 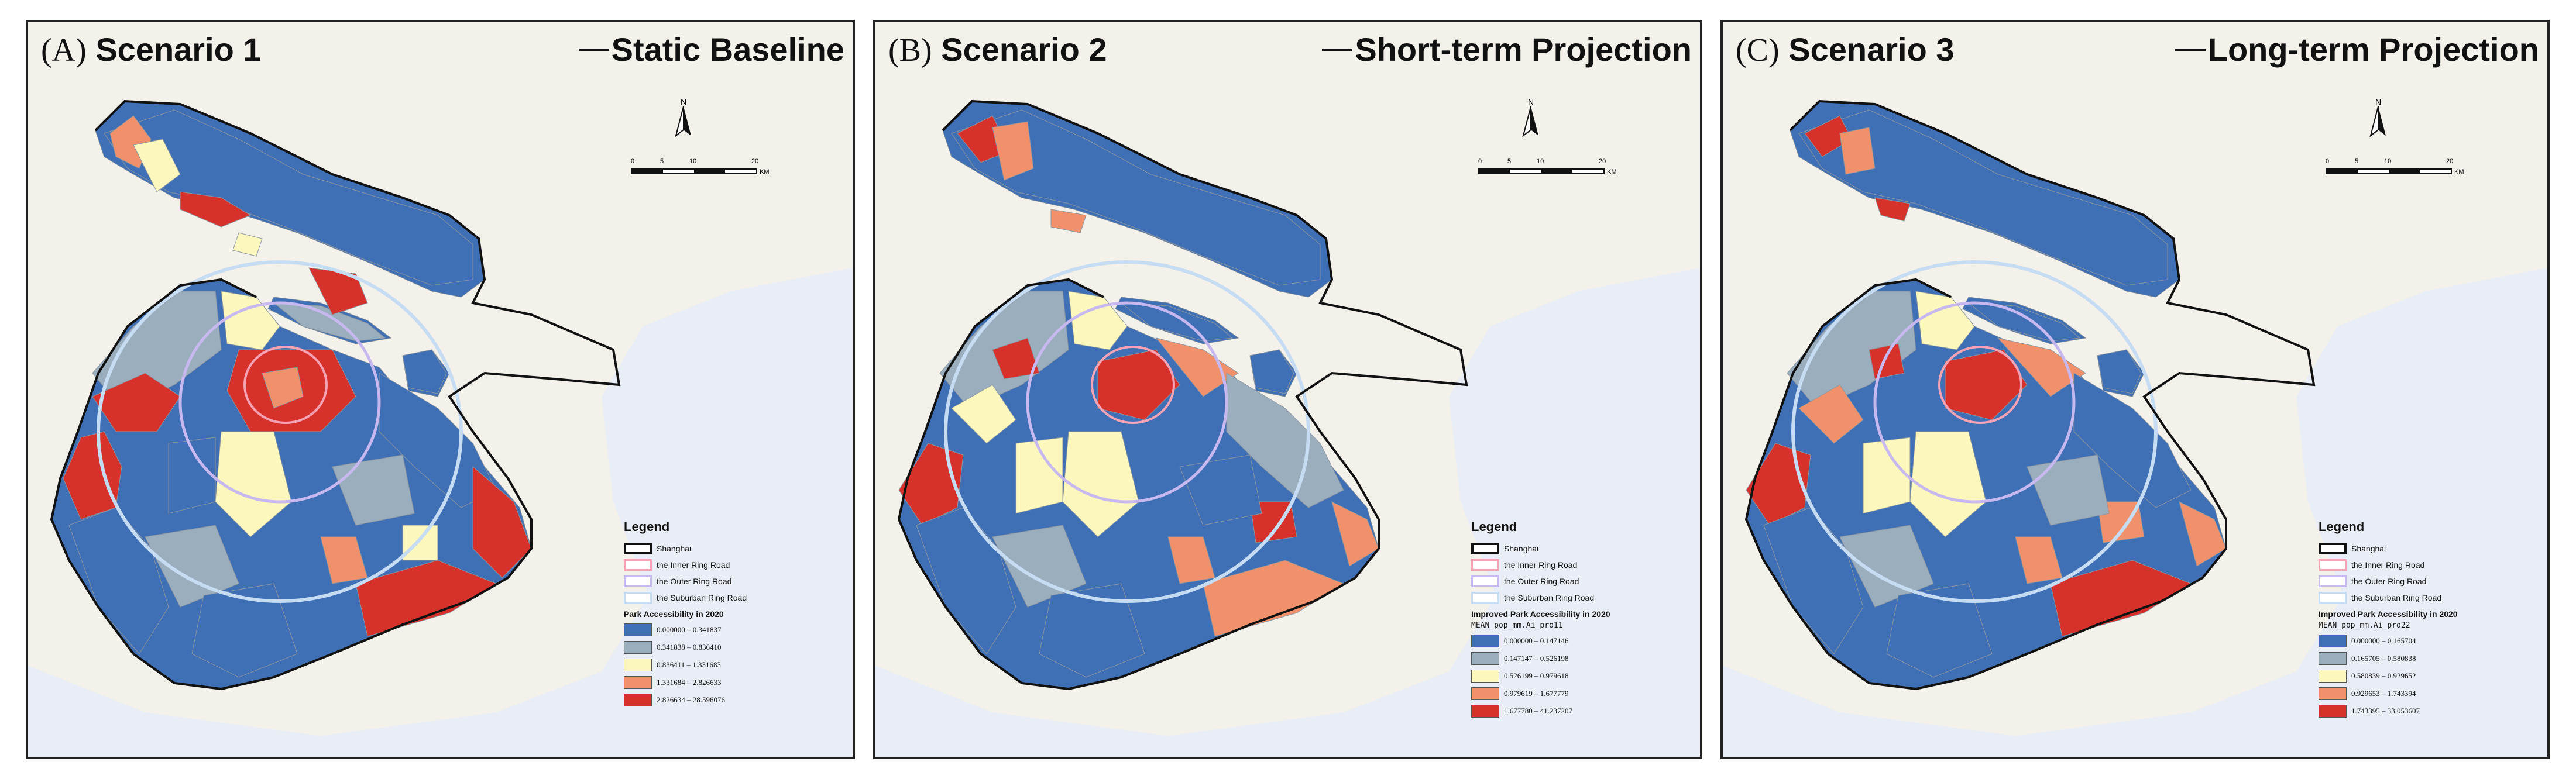 I want to click on district-patches, so click(x=298, y=393).